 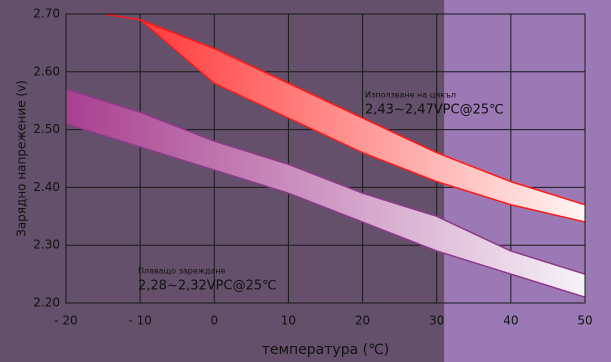 I want to click on x-tick-label: 0, so click(x=214, y=321).